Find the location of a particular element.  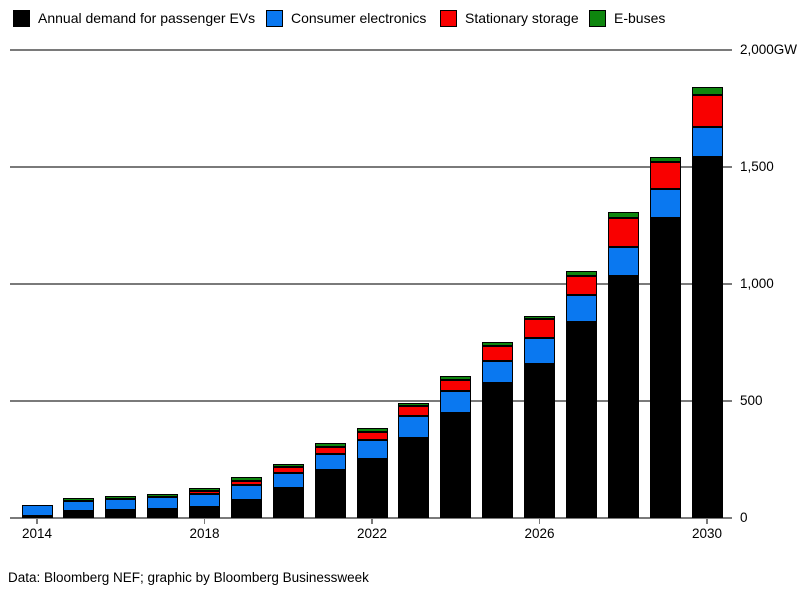

bar-2016 is located at coordinates (121, 507).